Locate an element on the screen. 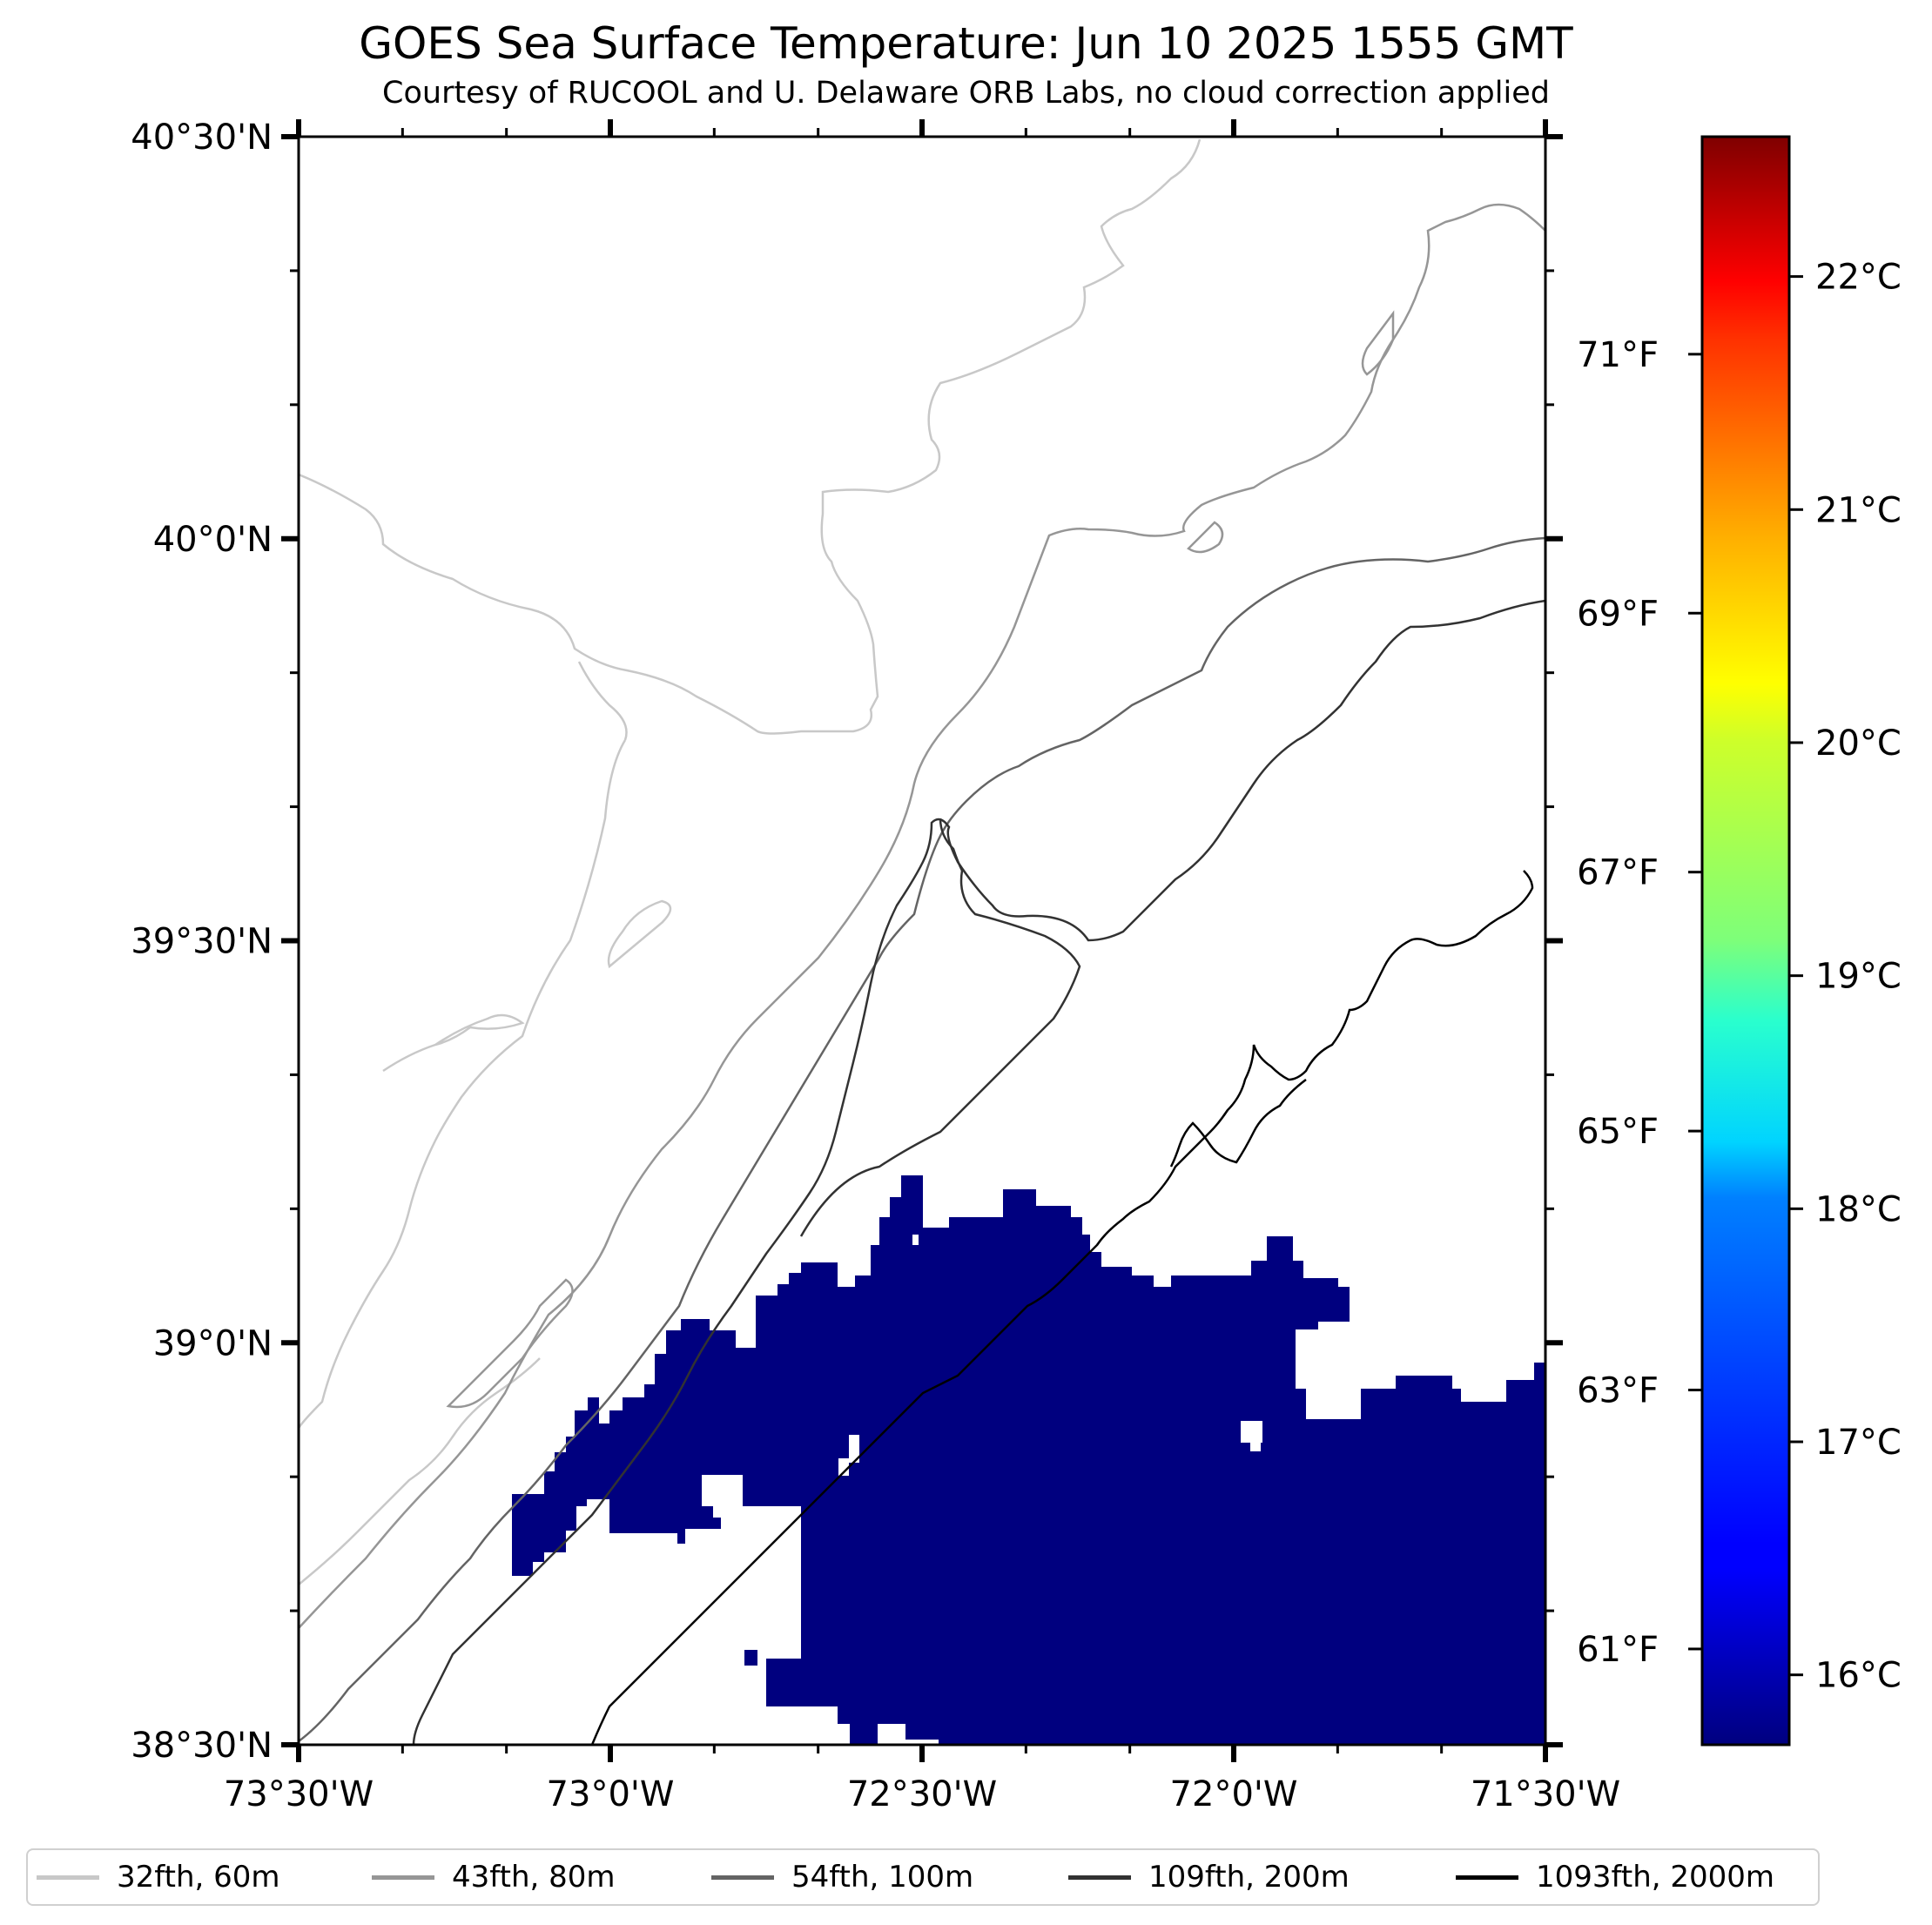 This screenshot has height=1925, width=1932. lon-label: 72°30'W is located at coordinates (922, 1794).